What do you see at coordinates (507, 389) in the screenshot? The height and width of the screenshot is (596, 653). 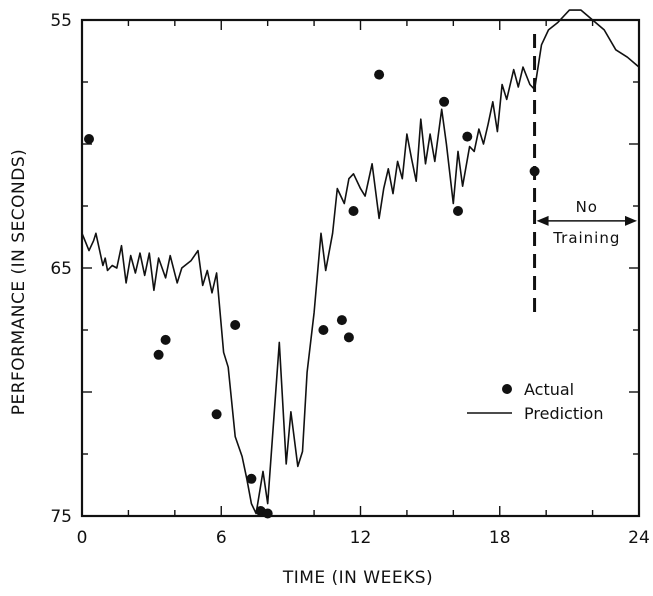 I see `legend-actual-marker` at bounding box center [507, 389].